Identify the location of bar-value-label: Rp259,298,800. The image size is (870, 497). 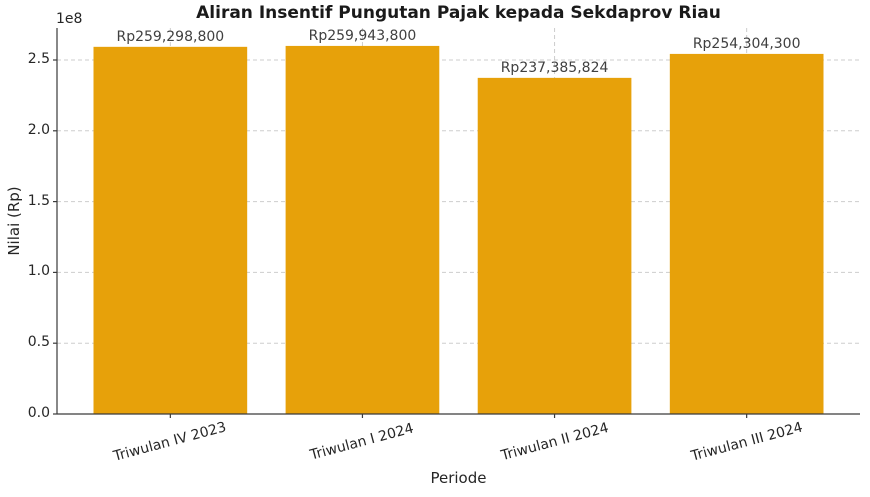
(170, 36).